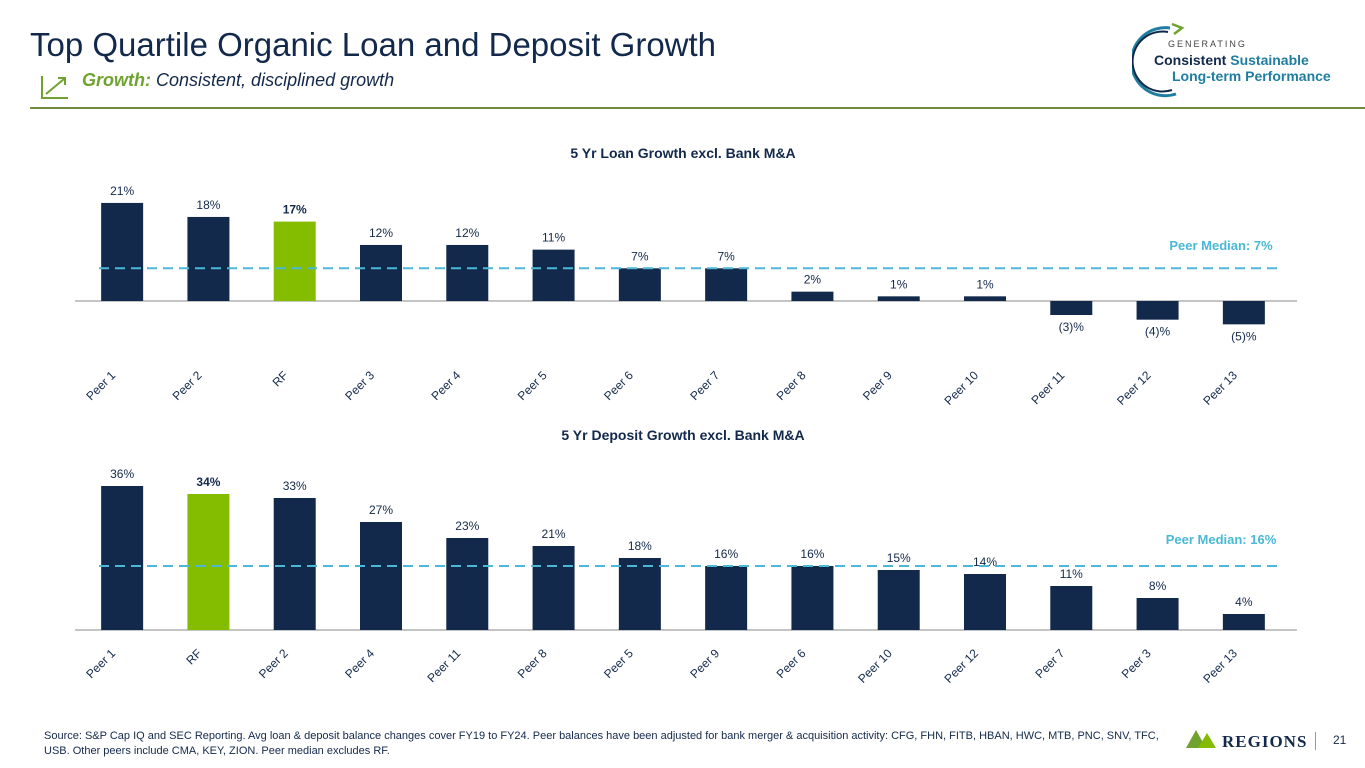  I want to click on chart-title: 5 Yr Loan Growth excl. Bank M&A, so click(682, 153).